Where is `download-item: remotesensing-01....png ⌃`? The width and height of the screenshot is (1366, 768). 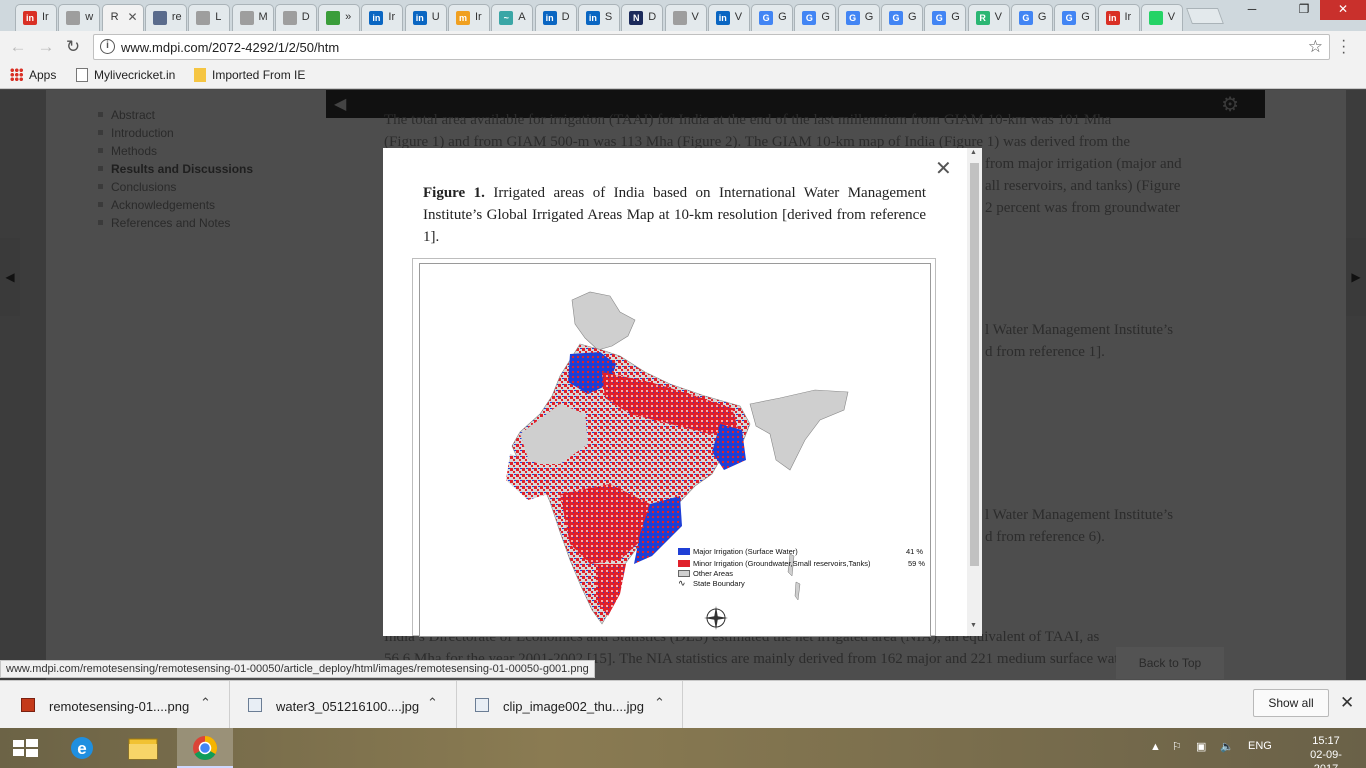 download-item: remotesensing-01....png ⌃ is located at coordinates (115, 705).